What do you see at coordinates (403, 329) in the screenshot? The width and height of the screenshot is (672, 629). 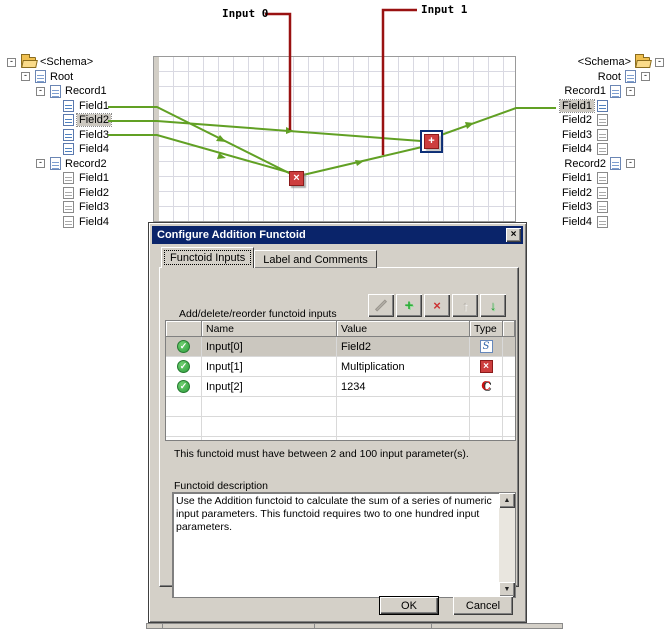 I see `value-column-header: Value` at bounding box center [403, 329].